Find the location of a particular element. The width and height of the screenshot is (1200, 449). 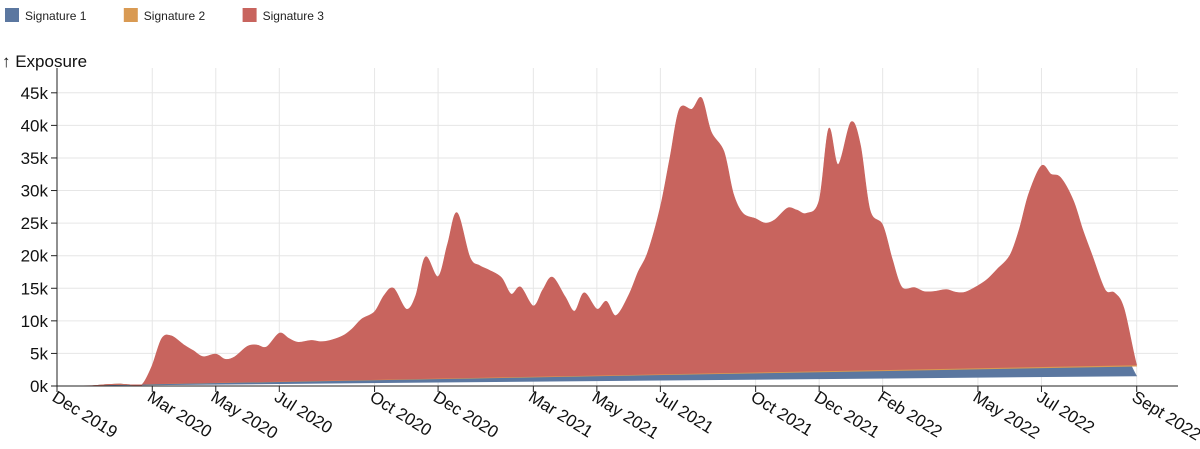

x-tick-label: Dec 2020 is located at coordinates (466, 414).